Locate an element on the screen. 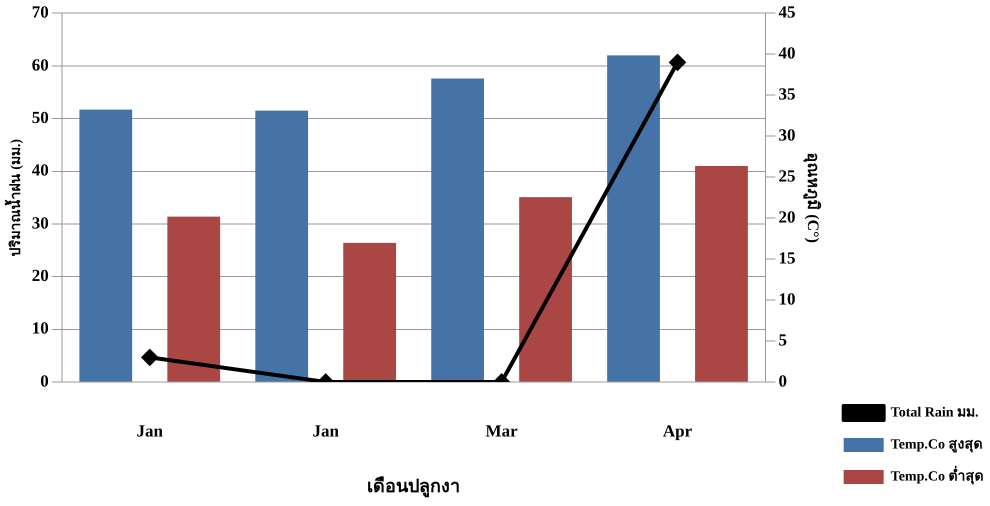 This screenshot has height=506, width=990. y-tick-label: 30 is located at coordinates (40, 222).